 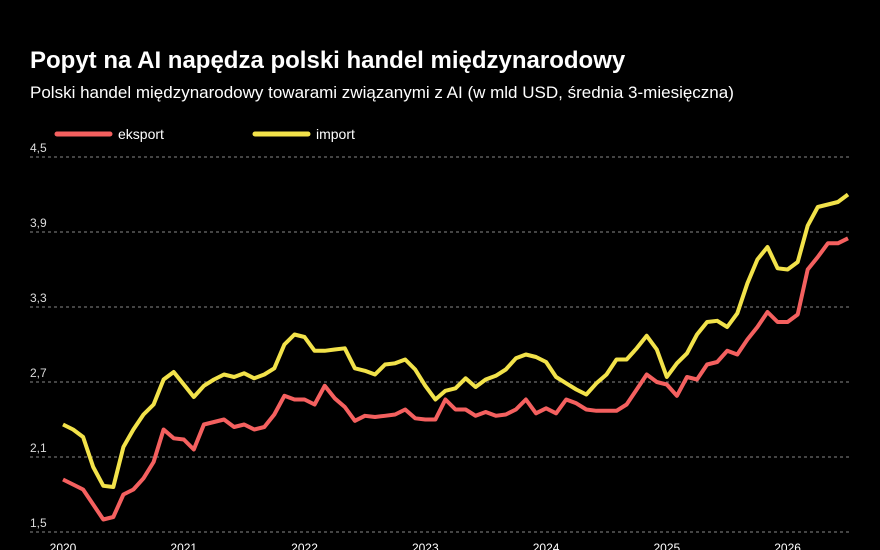 I want to click on x-tick-label: 2026, so click(x=787, y=545).